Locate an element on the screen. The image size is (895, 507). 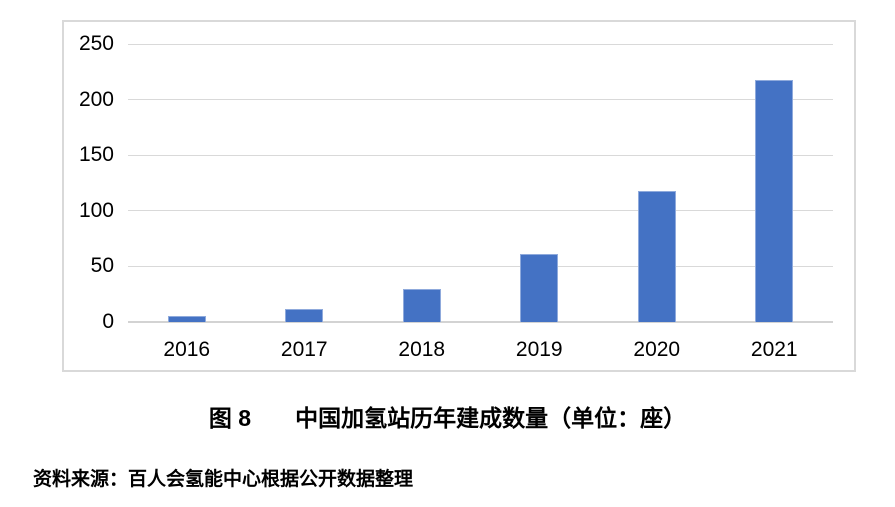
bar-2018 is located at coordinates (421, 305).